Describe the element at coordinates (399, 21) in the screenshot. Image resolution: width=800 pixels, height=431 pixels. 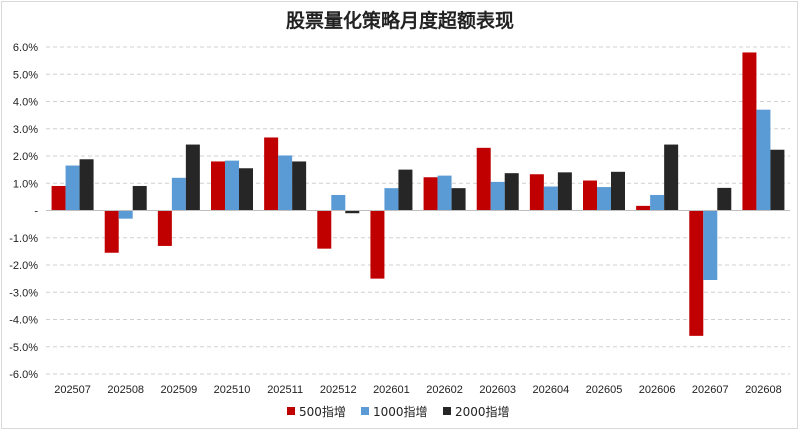
I see `chart-title: 股票量化策略月度超额表现` at that location.